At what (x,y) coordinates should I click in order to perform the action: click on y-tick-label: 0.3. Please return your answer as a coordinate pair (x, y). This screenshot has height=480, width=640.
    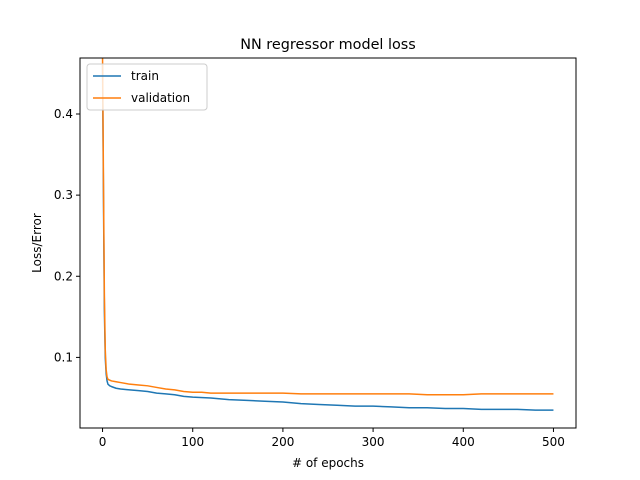
    Looking at the image, I should click on (63, 195).